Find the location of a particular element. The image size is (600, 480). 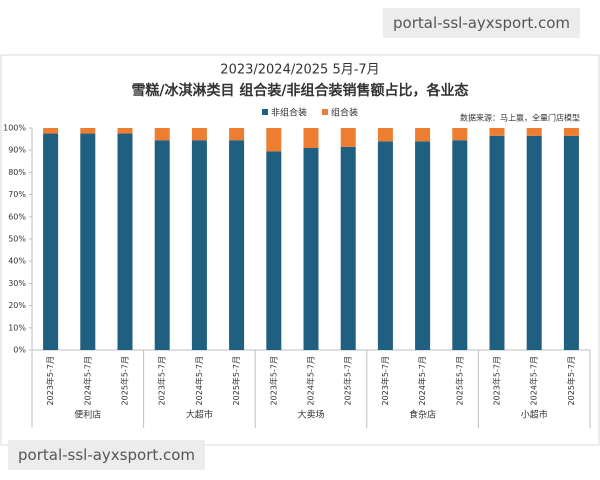

y-tick-label: 20% is located at coordinates (17, 305).